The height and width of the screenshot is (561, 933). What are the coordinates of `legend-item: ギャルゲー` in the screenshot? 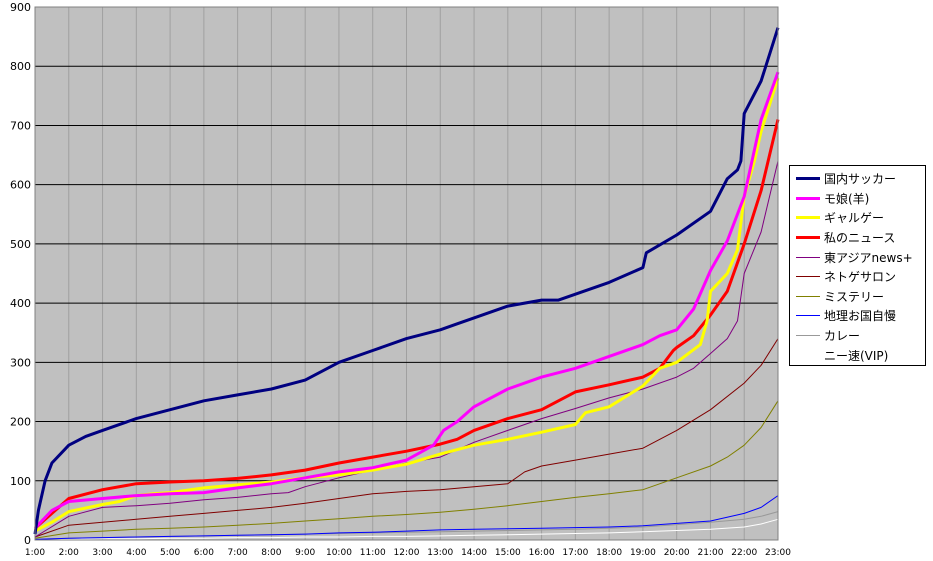 It's located at (857, 218).